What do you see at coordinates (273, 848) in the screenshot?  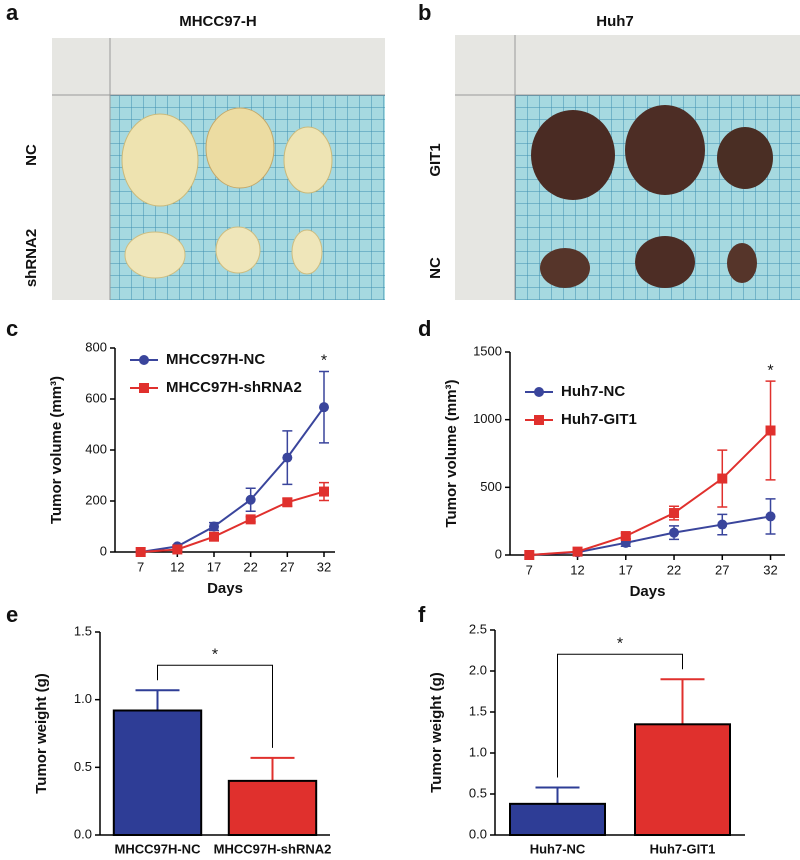 I see `x-tick-label: MHCC97H-shRNA2` at bounding box center [273, 848].